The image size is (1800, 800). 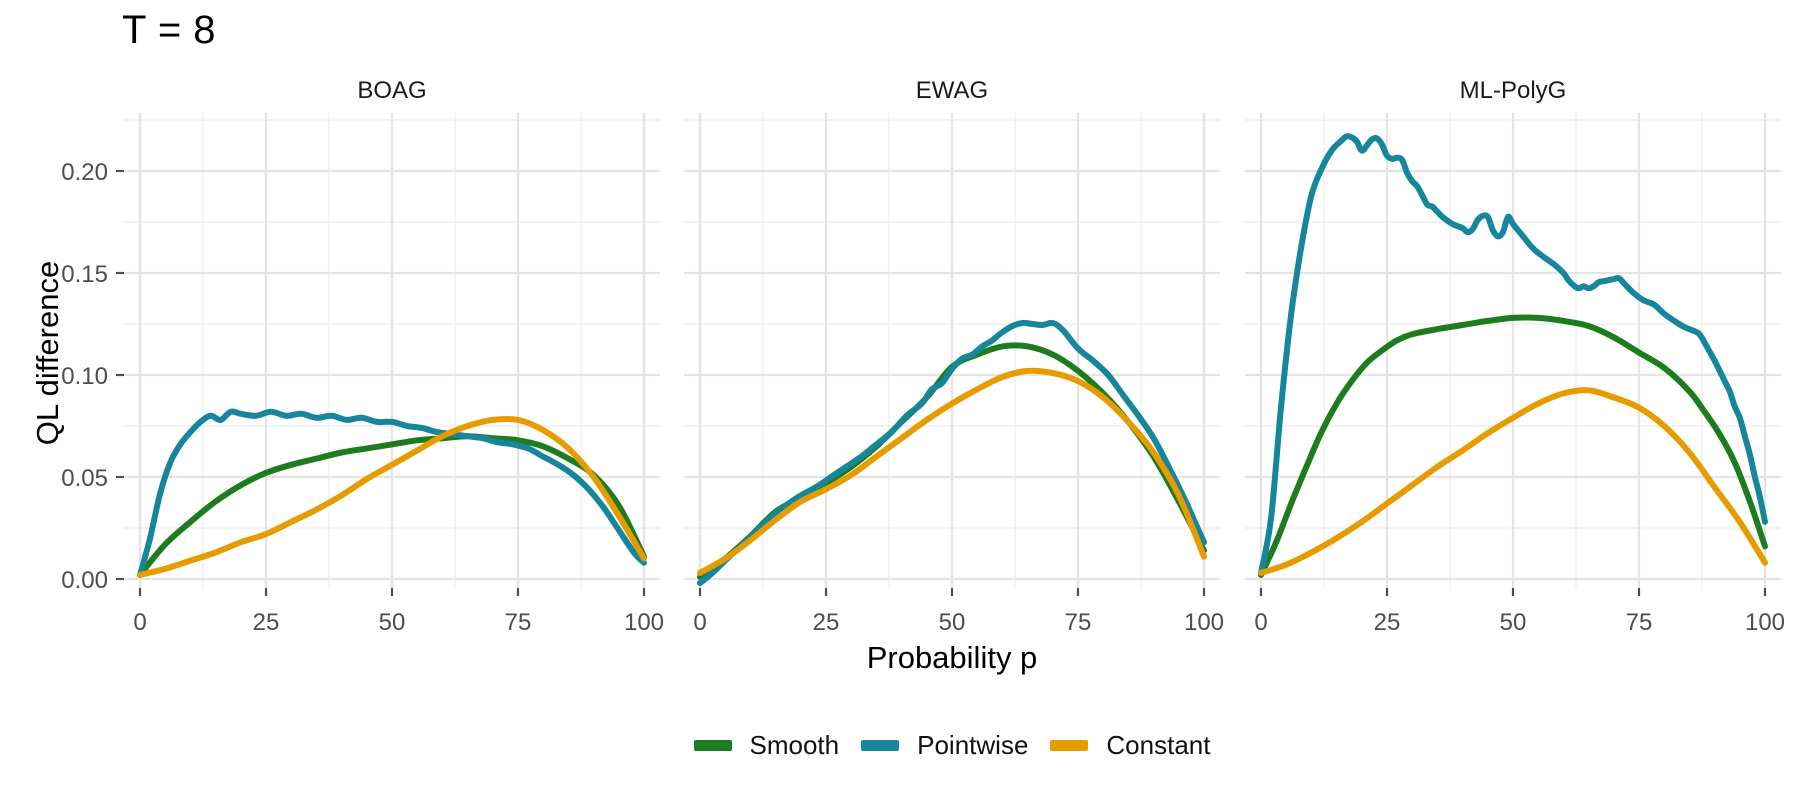 What do you see at coordinates (84, 376) in the screenshot?
I see `y-tick-label: 0.10` at bounding box center [84, 376].